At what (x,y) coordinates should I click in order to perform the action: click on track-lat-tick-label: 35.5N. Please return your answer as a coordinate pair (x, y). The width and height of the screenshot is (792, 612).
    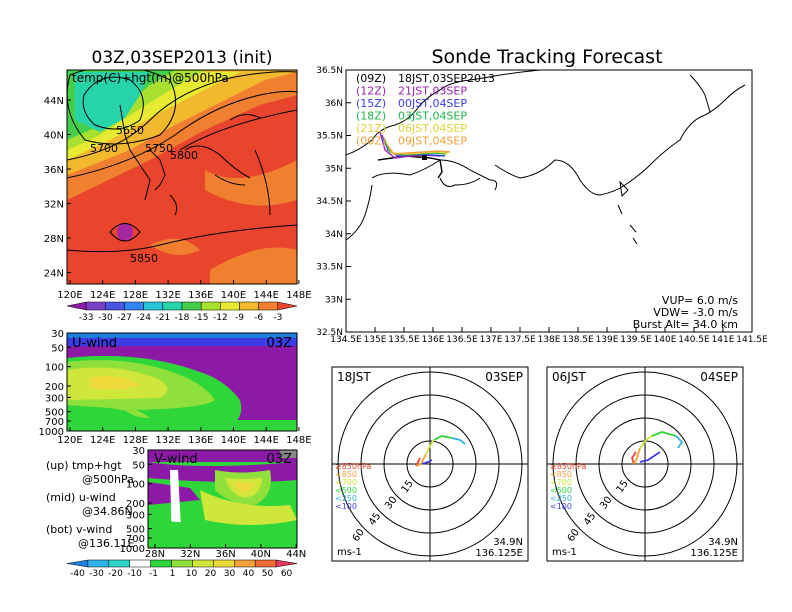
    Looking at the image, I should click on (329, 137).